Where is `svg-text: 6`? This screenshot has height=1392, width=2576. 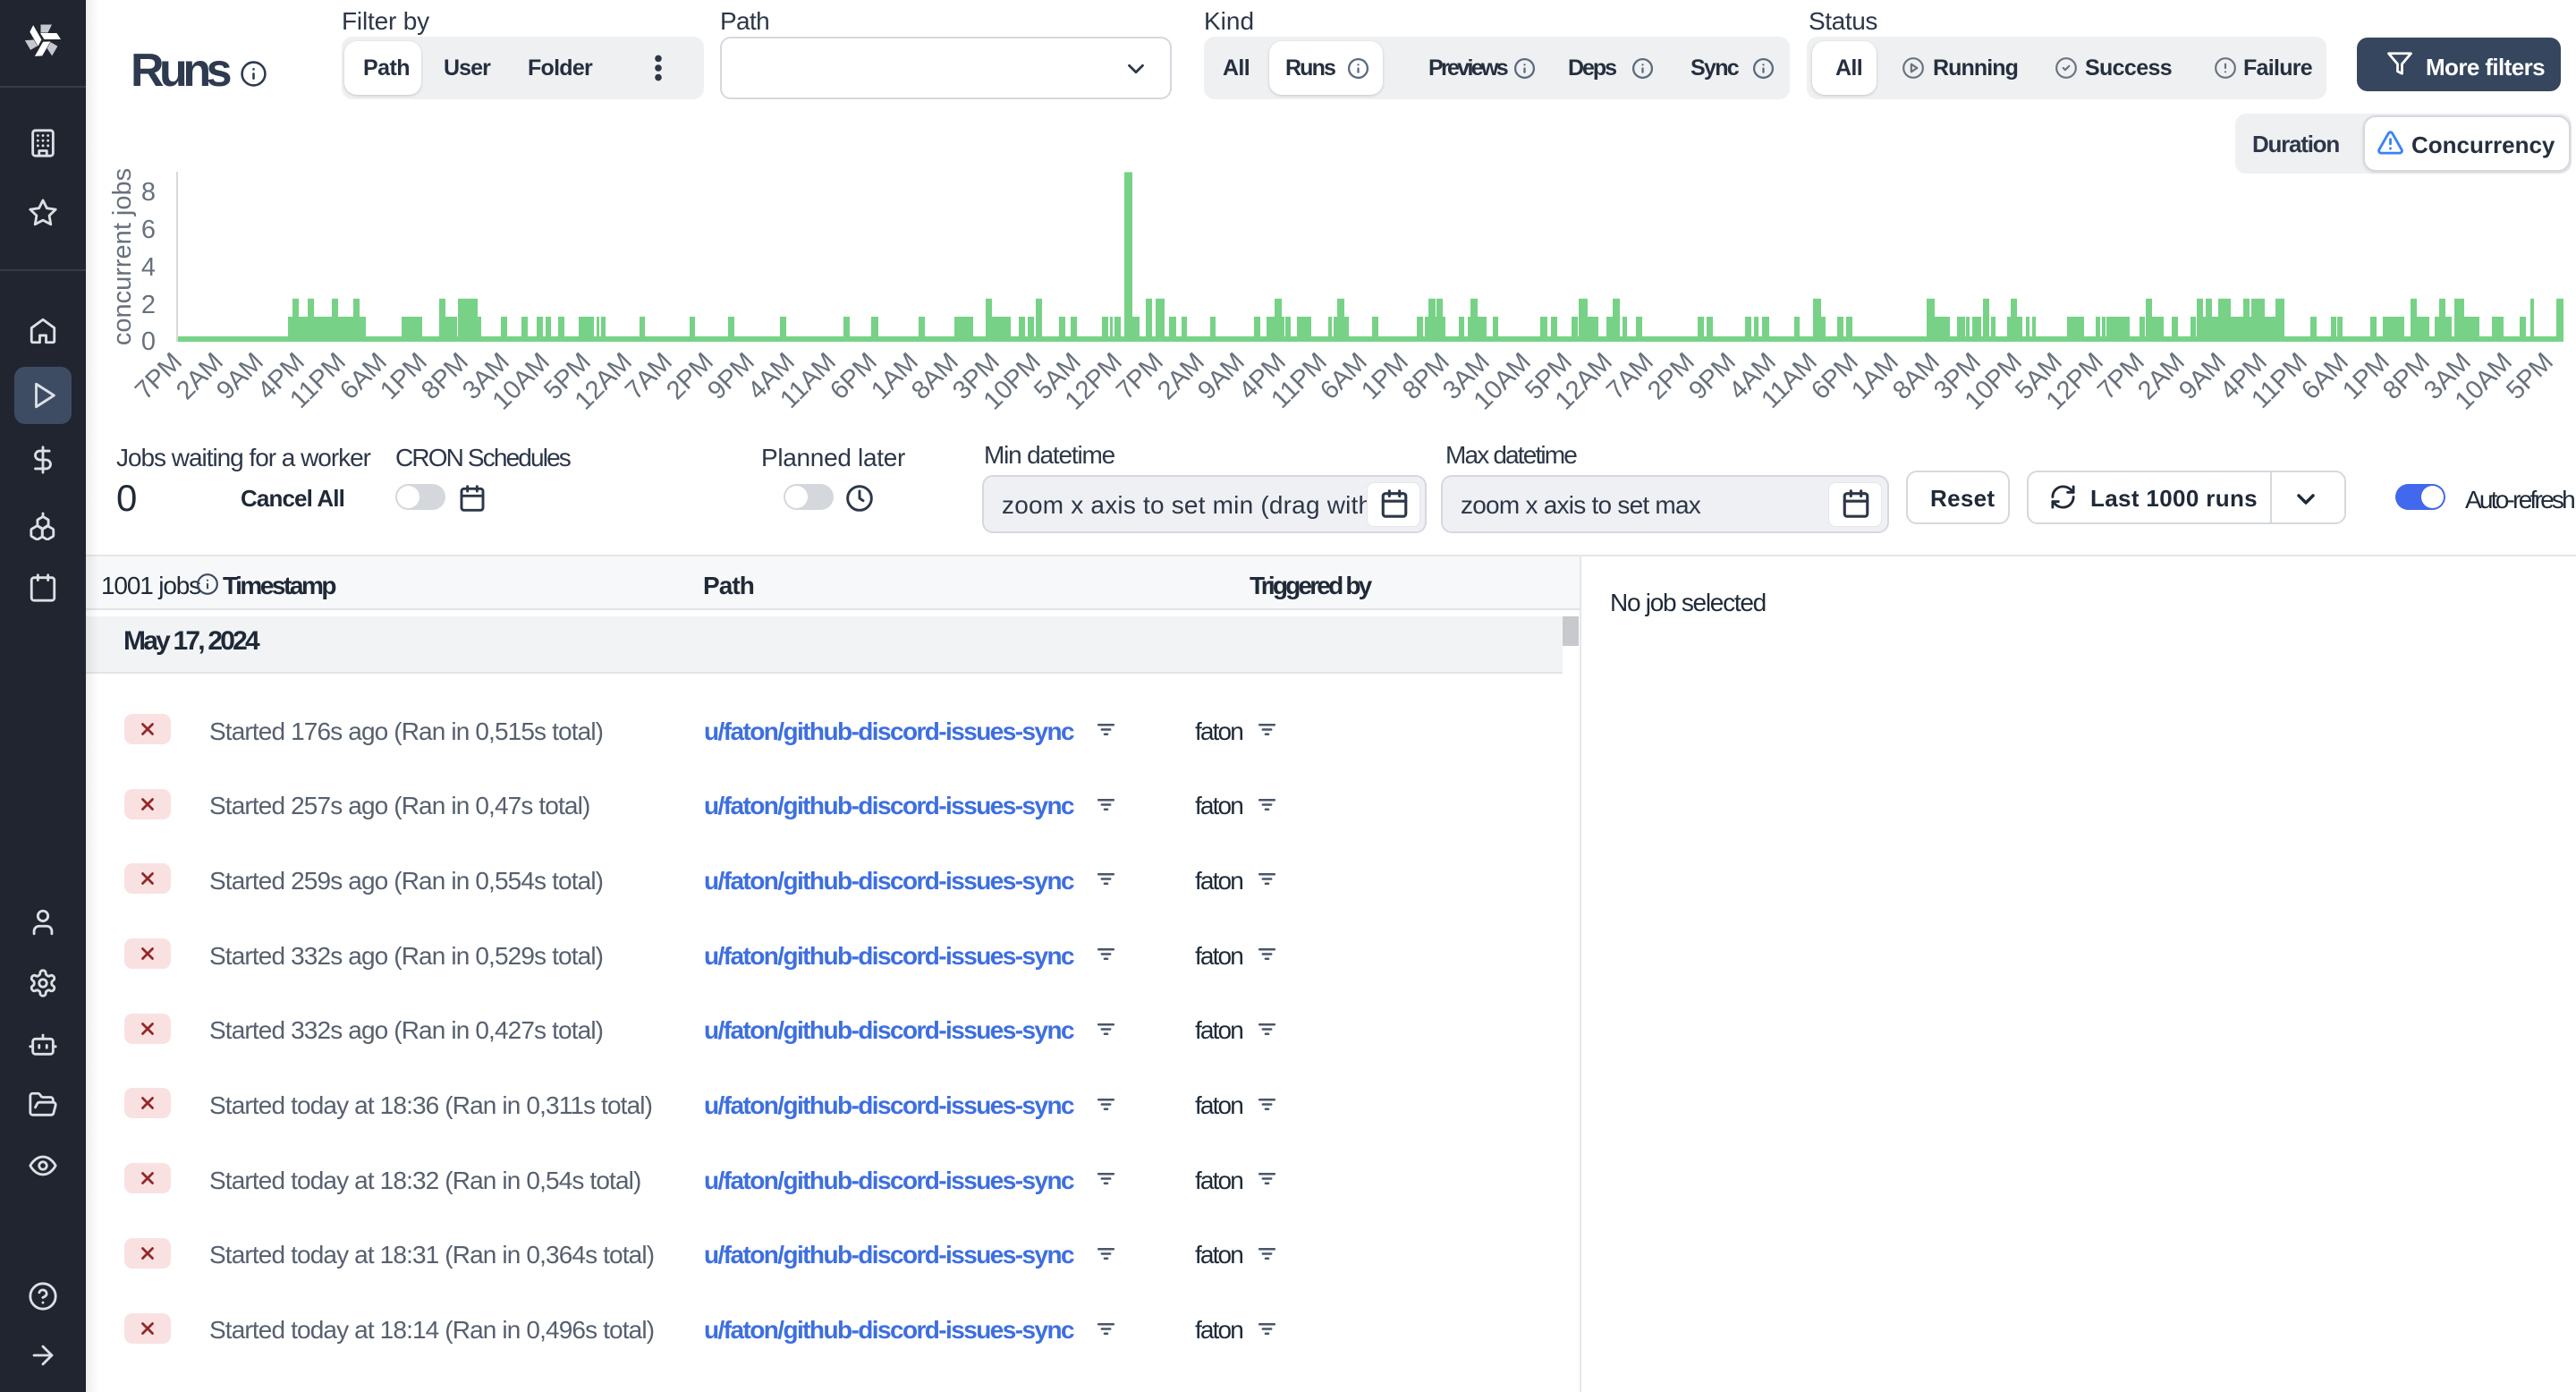 svg-text: 6 is located at coordinates (148, 230).